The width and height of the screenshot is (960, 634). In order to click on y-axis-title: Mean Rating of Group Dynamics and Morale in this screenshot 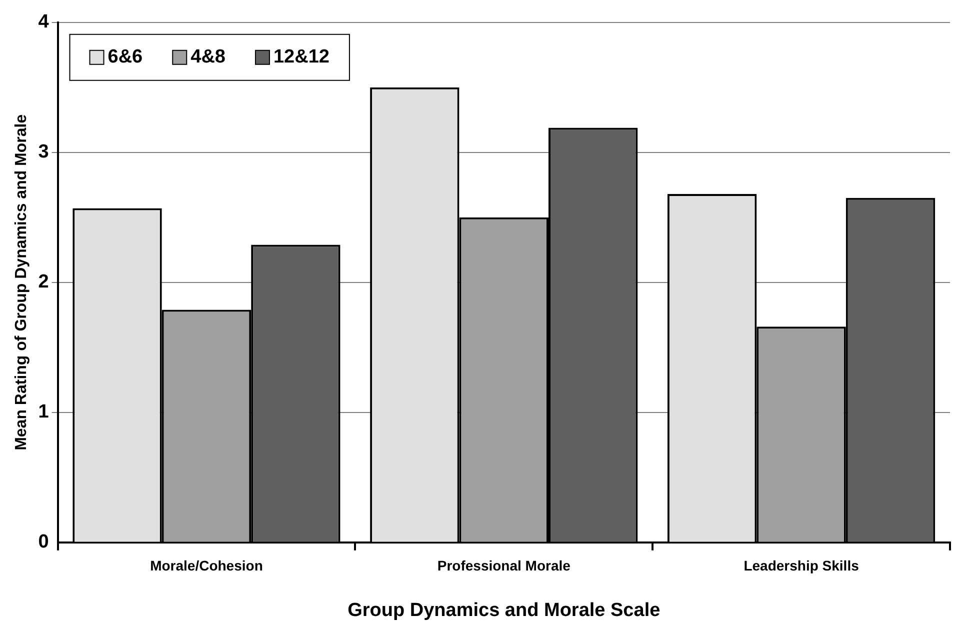, I will do `click(21, 282)`.